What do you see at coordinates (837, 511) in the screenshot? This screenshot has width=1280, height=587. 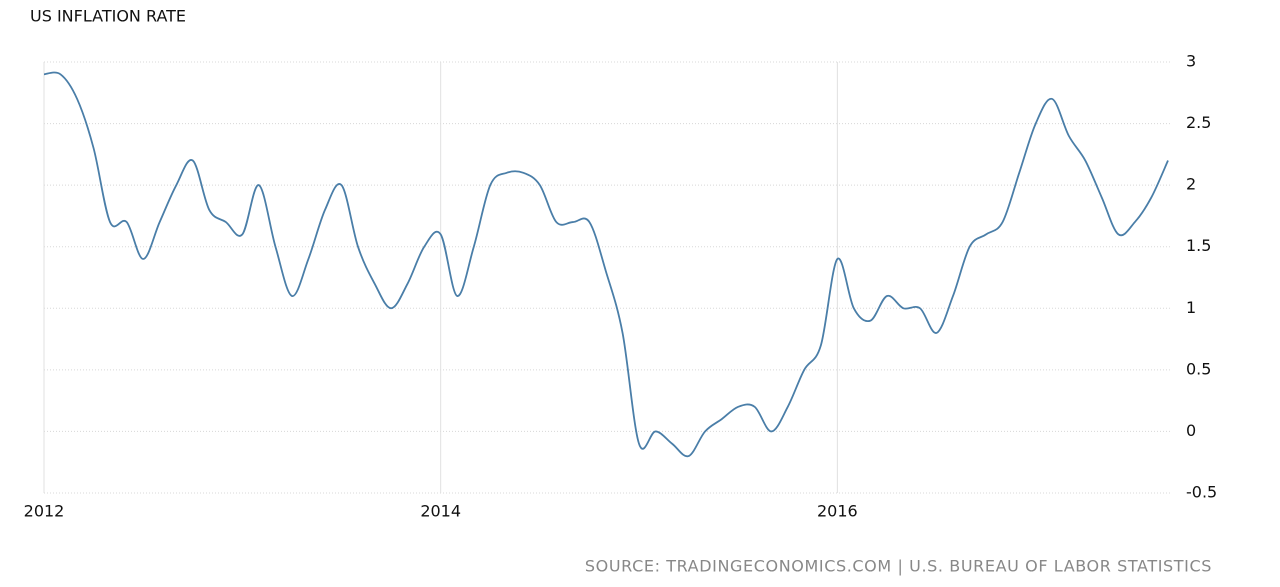 I see `x-tick-label: 2016` at bounding box center [837, 511].